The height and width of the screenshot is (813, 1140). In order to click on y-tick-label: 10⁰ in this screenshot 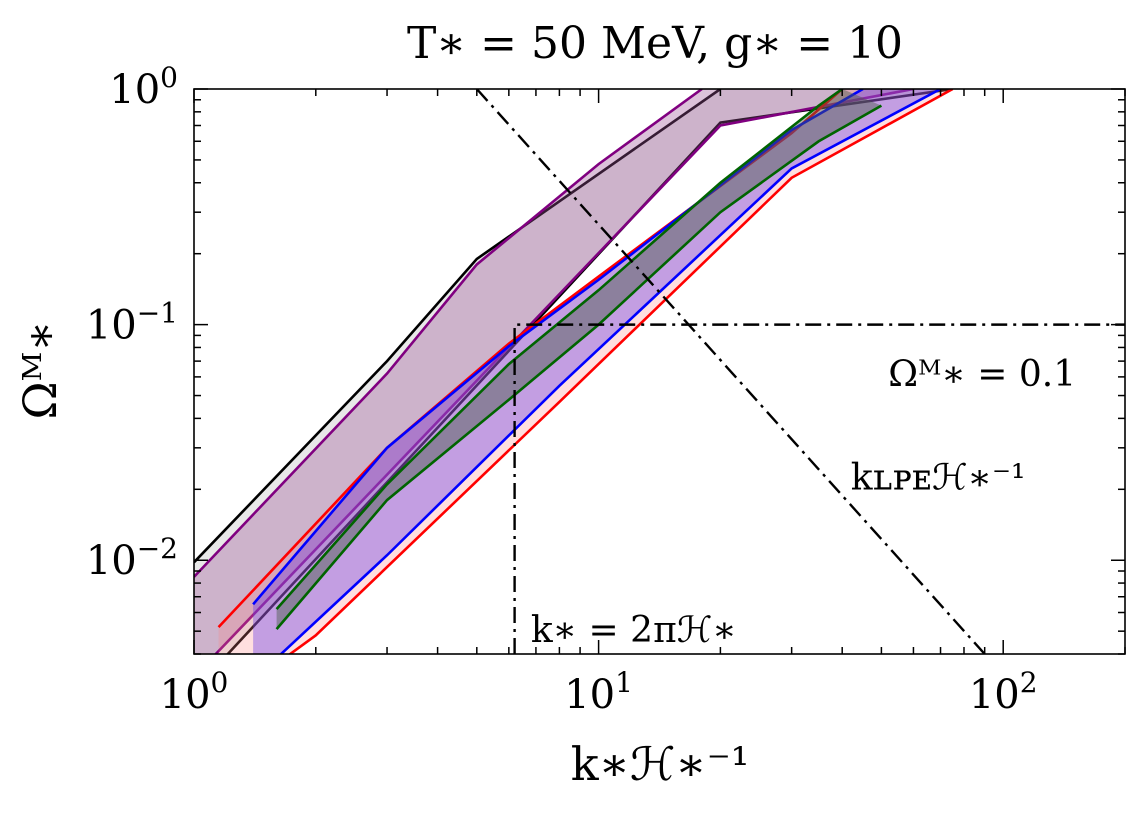, I will do `click(143, 87)`.